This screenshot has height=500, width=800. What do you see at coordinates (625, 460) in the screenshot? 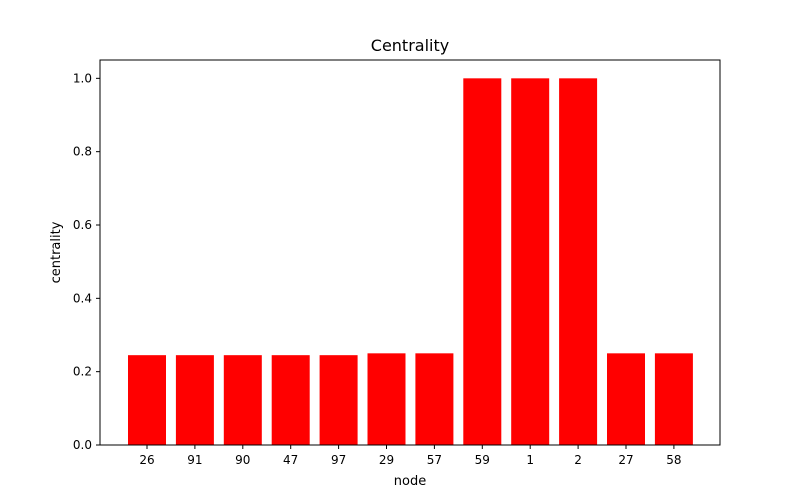
I see `x-tick-label: 27` at bounding box center [625, 460].